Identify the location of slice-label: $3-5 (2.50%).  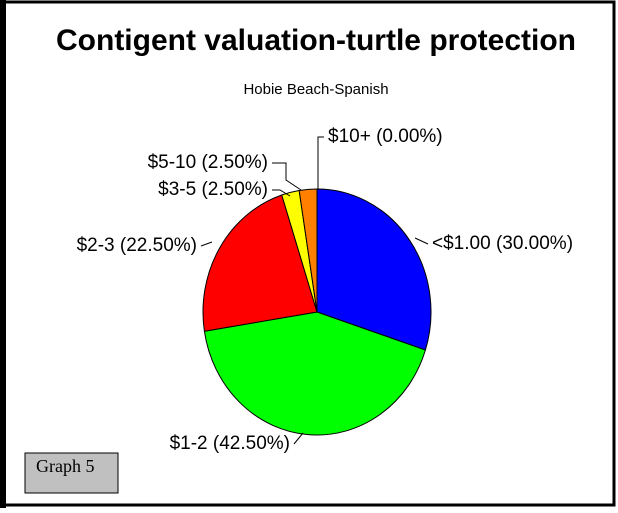
(213, 189).